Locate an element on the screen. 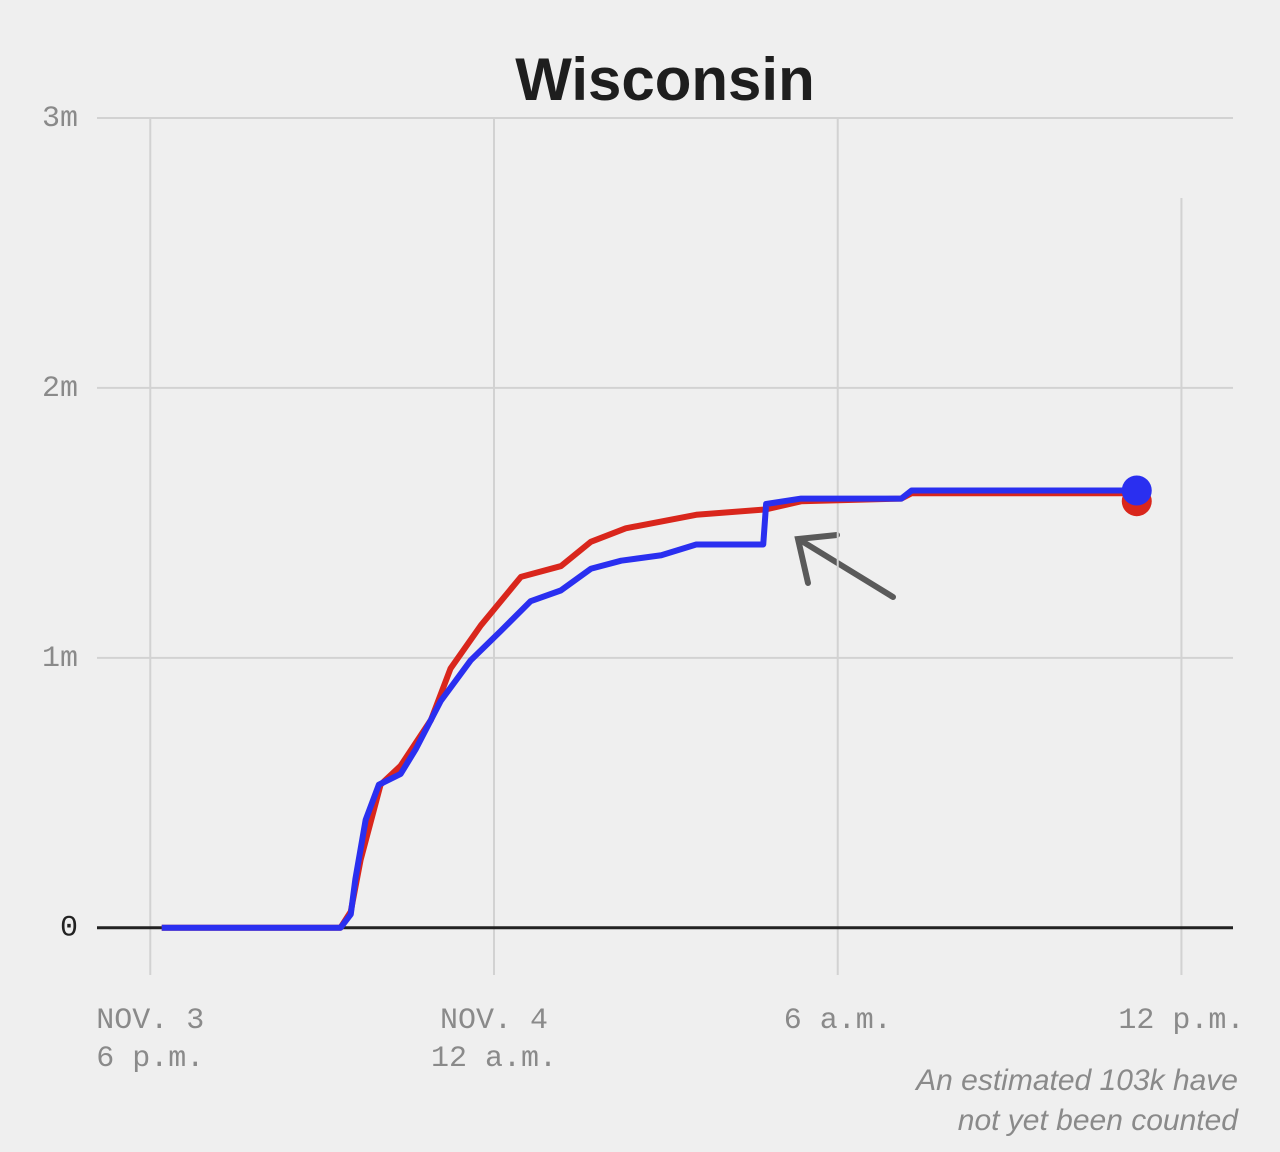  x-tick-label: NOV. 3 is located at coordinates (150, 1021).